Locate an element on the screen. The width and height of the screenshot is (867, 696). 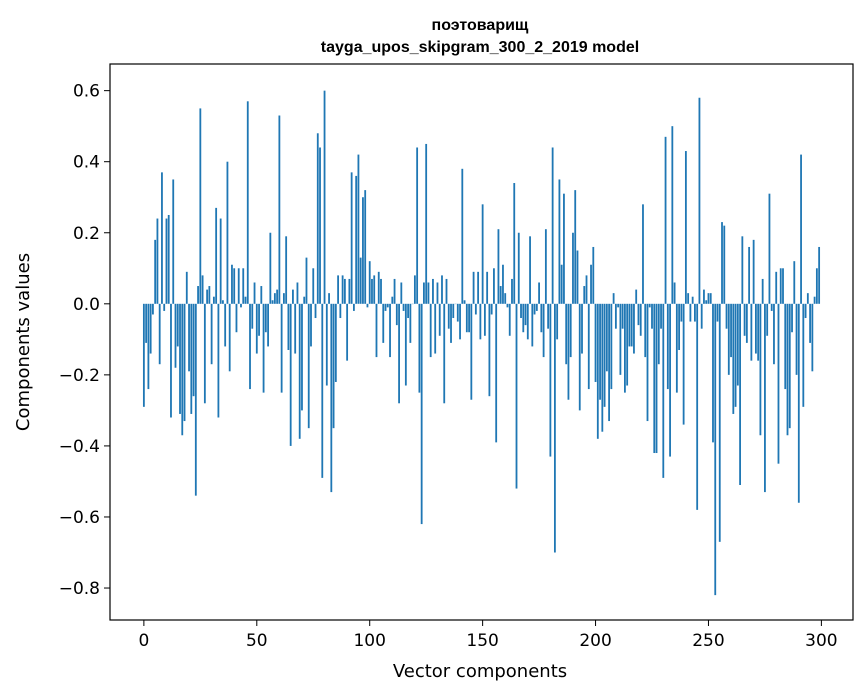
x-axis-ticks: 0 50 100 150 200 250 300 is located at coordinates (488, 635).